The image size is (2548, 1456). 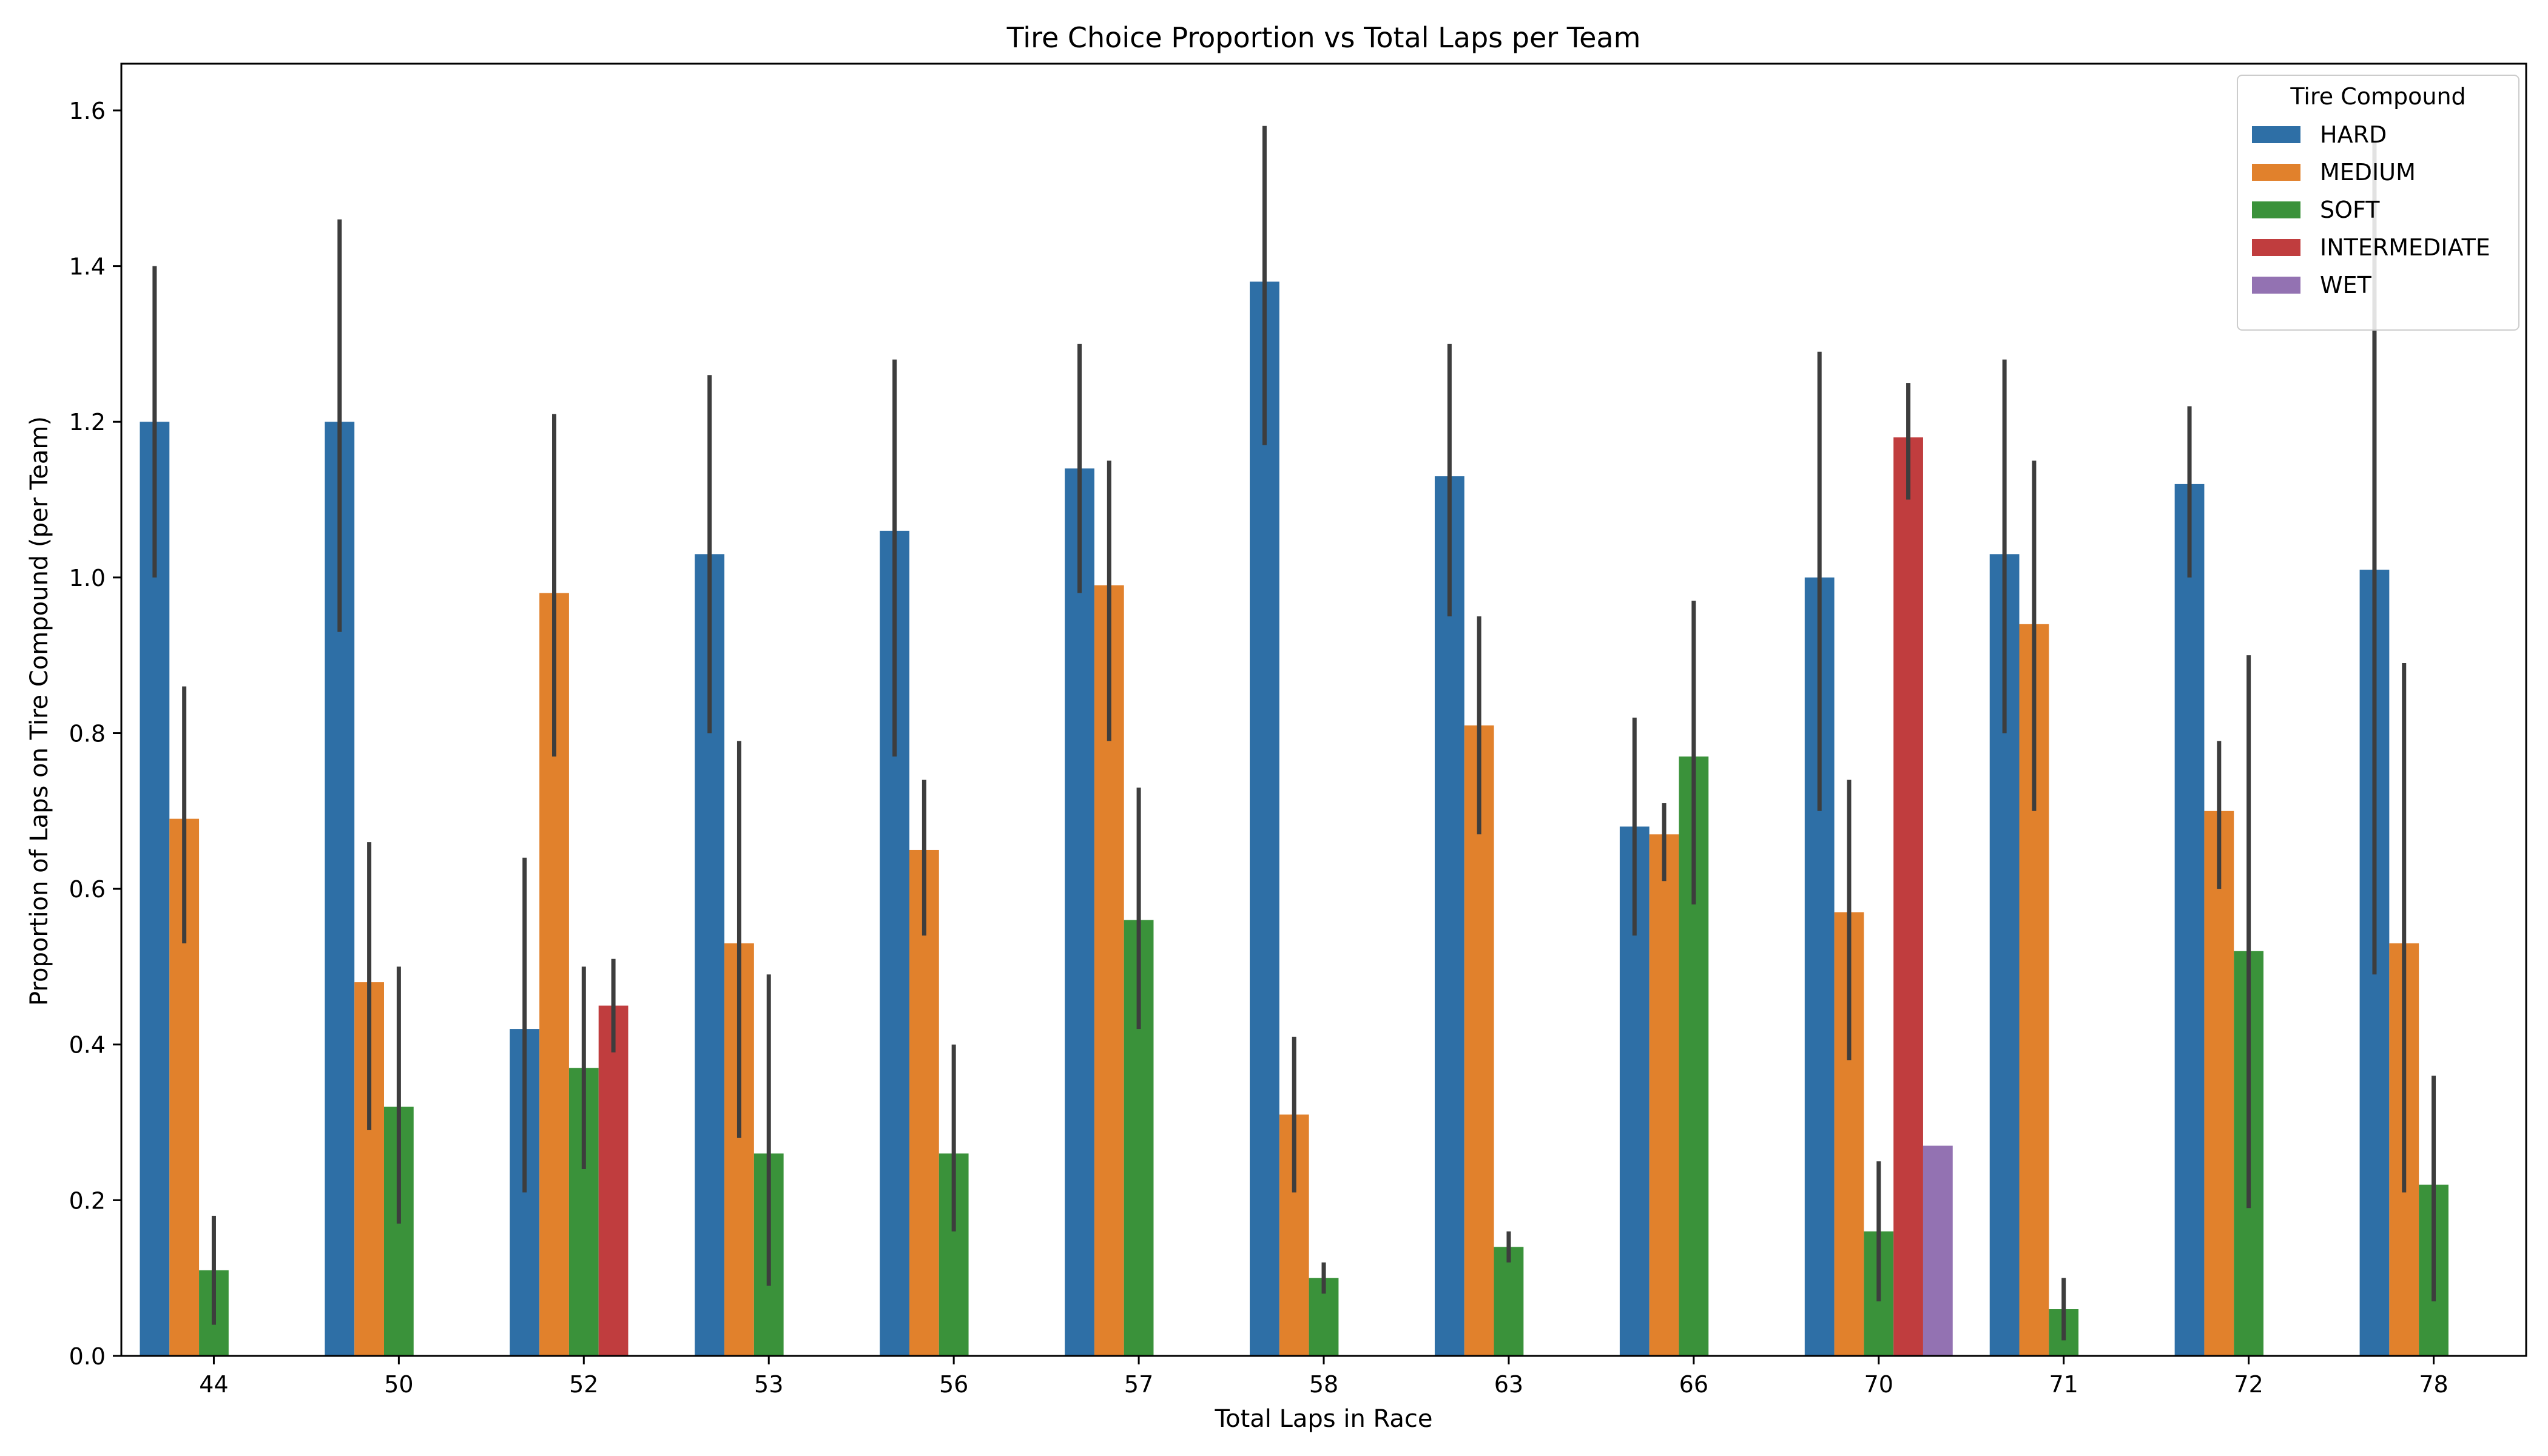 I want to click on legend-swatch-wet, so click(x=2276, y=285).